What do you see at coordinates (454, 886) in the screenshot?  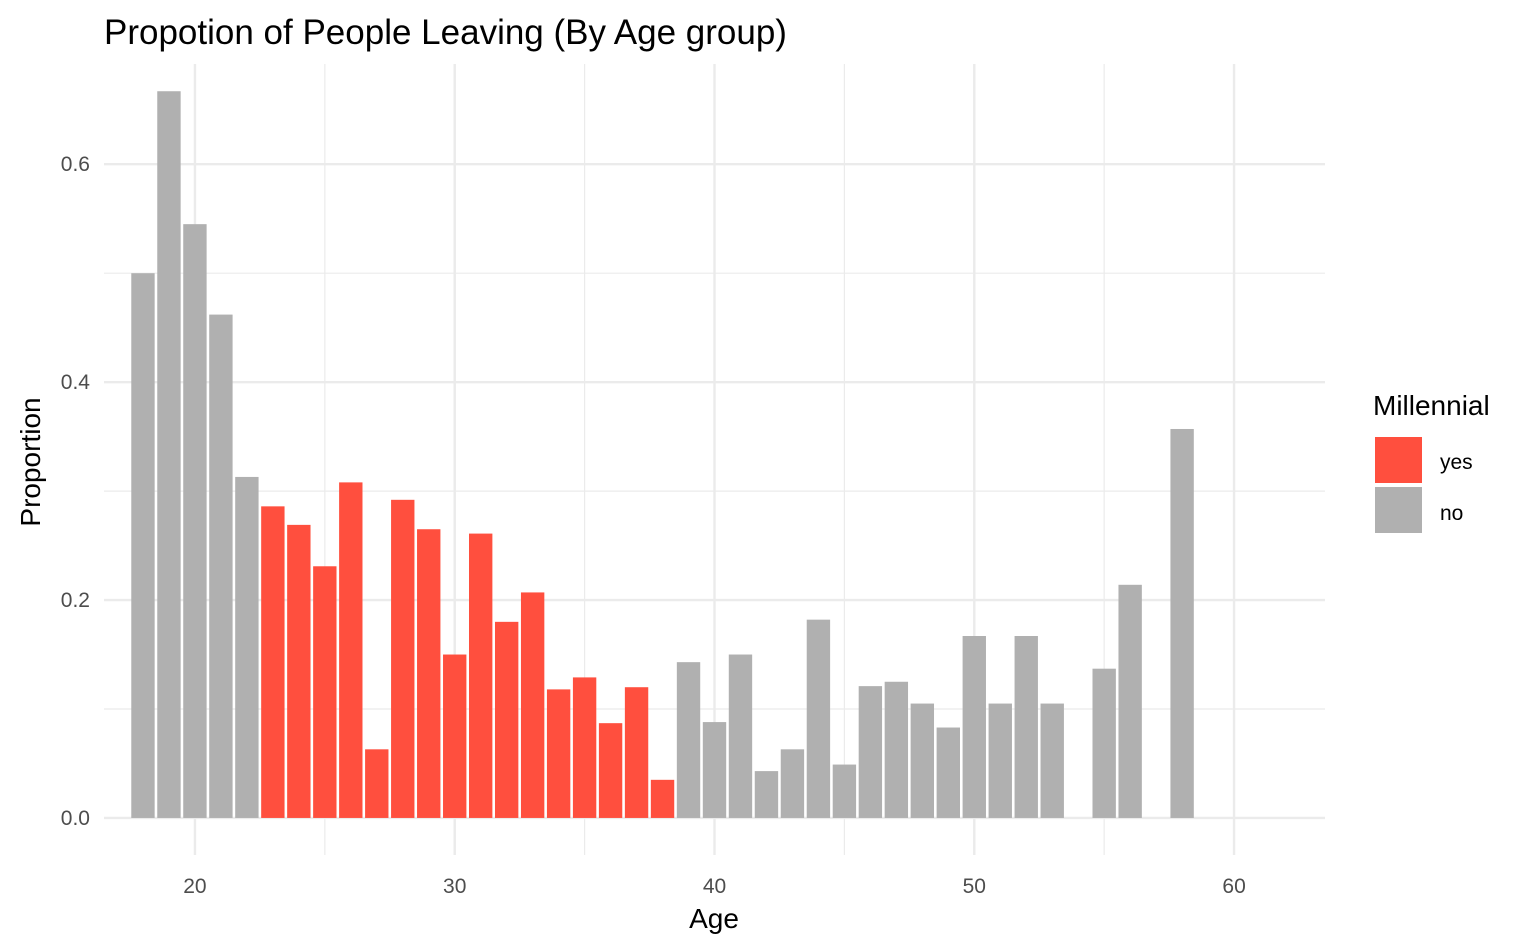 I see `x-tick-label: 30` at bounding box center [454, 886].